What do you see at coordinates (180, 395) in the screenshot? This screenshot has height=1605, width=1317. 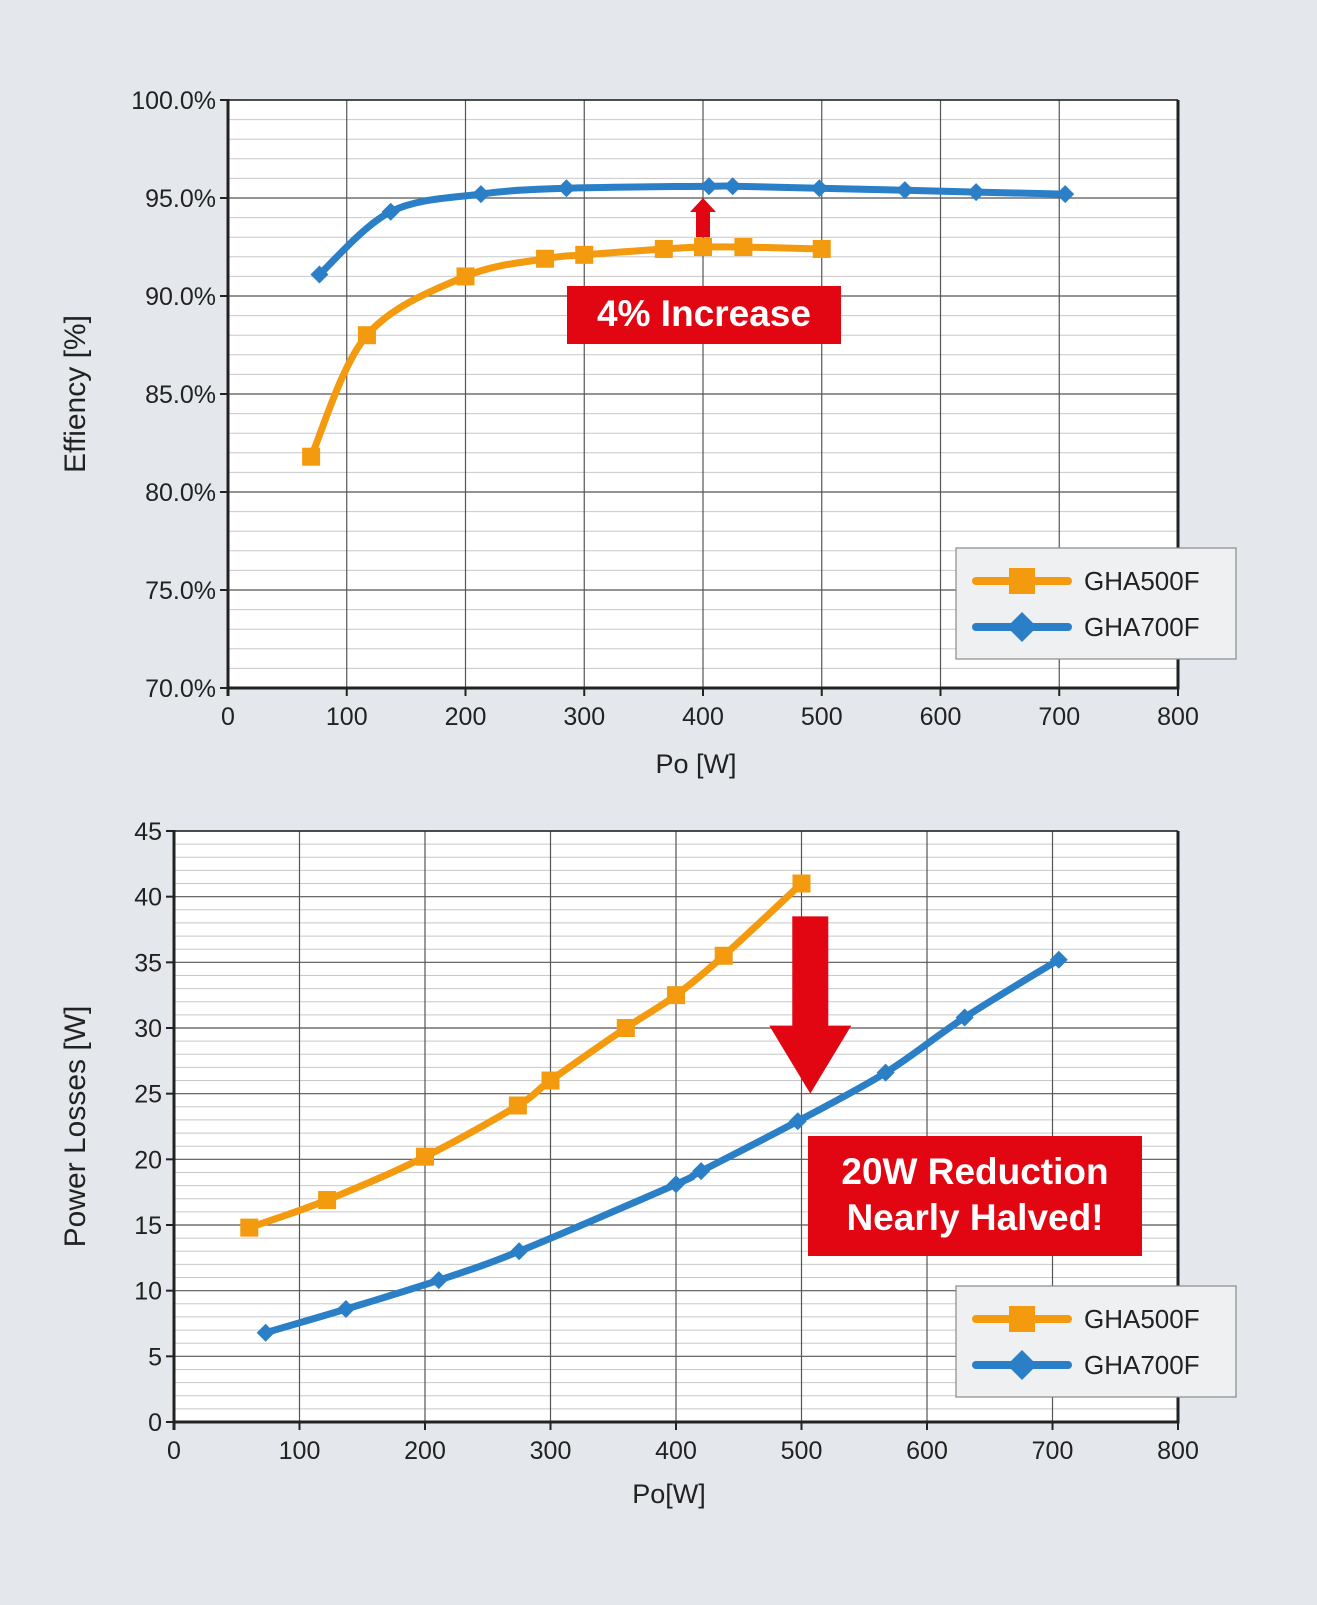 I see `y-tick-label: 85.0%` at bounding box center [180, 395].